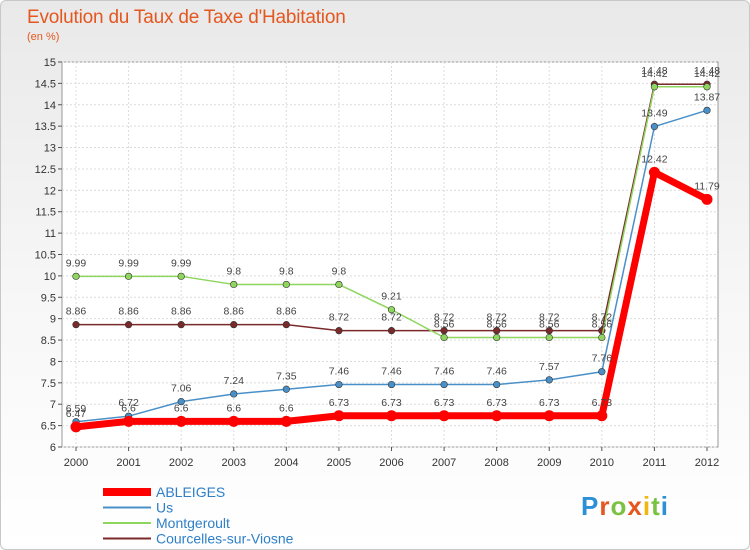  What do you see at coordinates (53, 362) in the screenshot?
I see `y-tick-label: 8` at bounding box center [53, 362].